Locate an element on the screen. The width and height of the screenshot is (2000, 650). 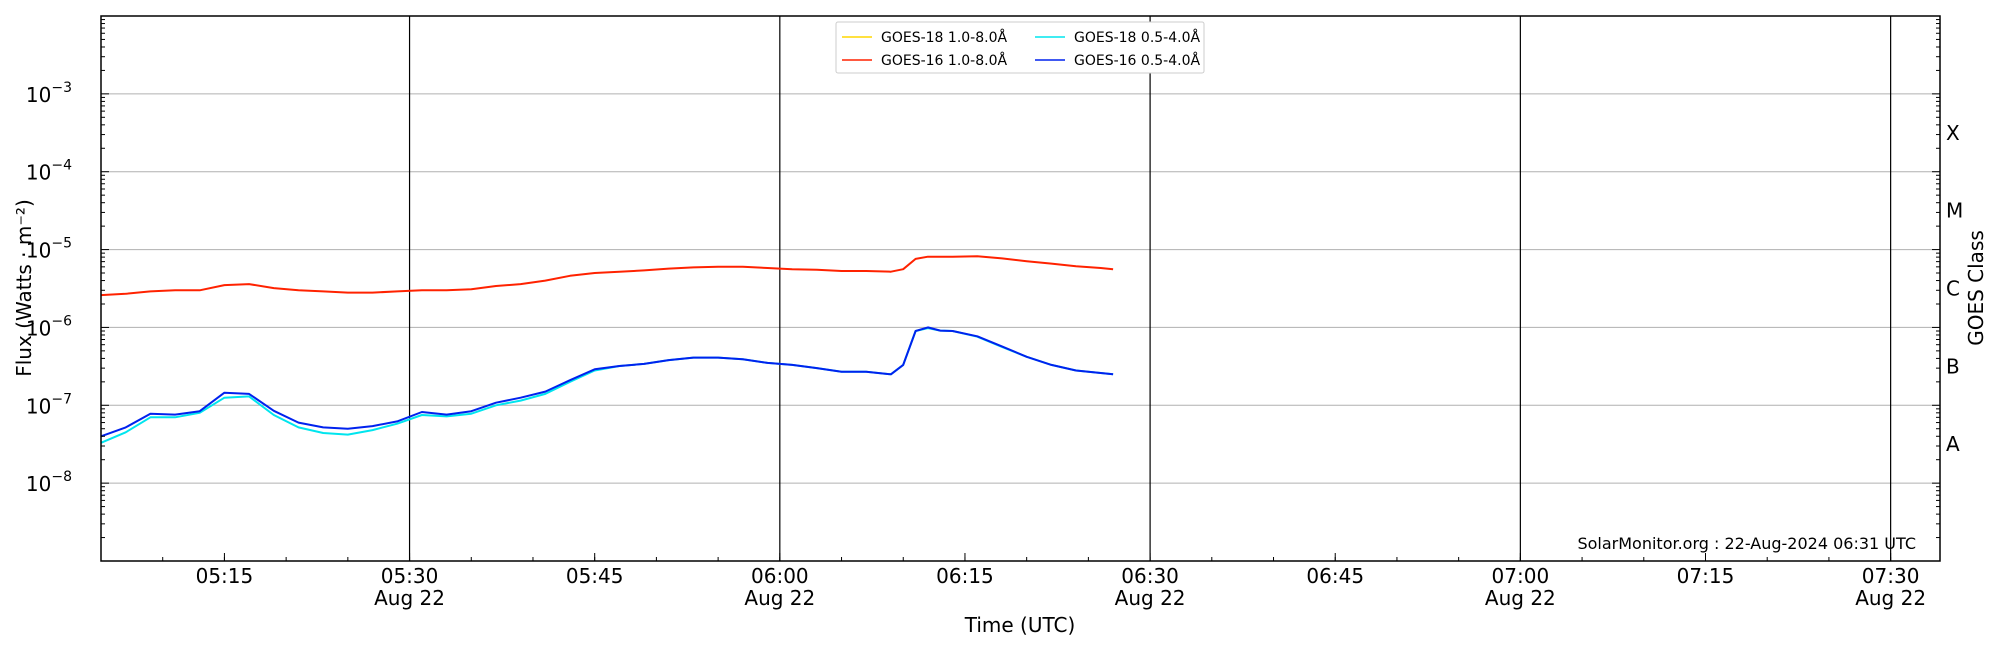
y-tick-label: 10⁻⁶ is located at coordinates (49, 326).